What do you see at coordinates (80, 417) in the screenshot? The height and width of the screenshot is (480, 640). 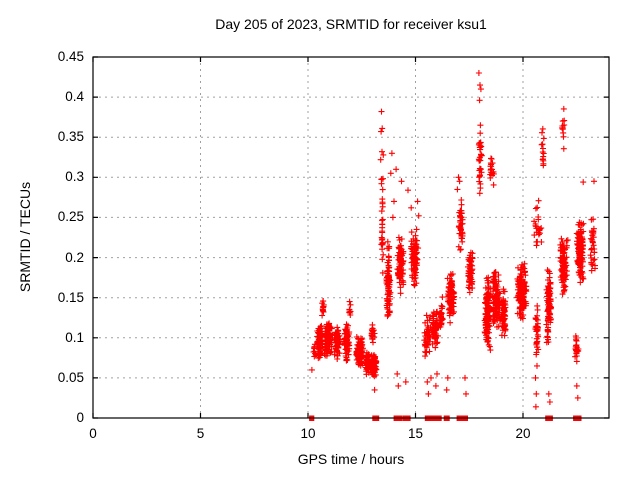 I see `y-tick-label: 0` at bounding box center [80, 417].